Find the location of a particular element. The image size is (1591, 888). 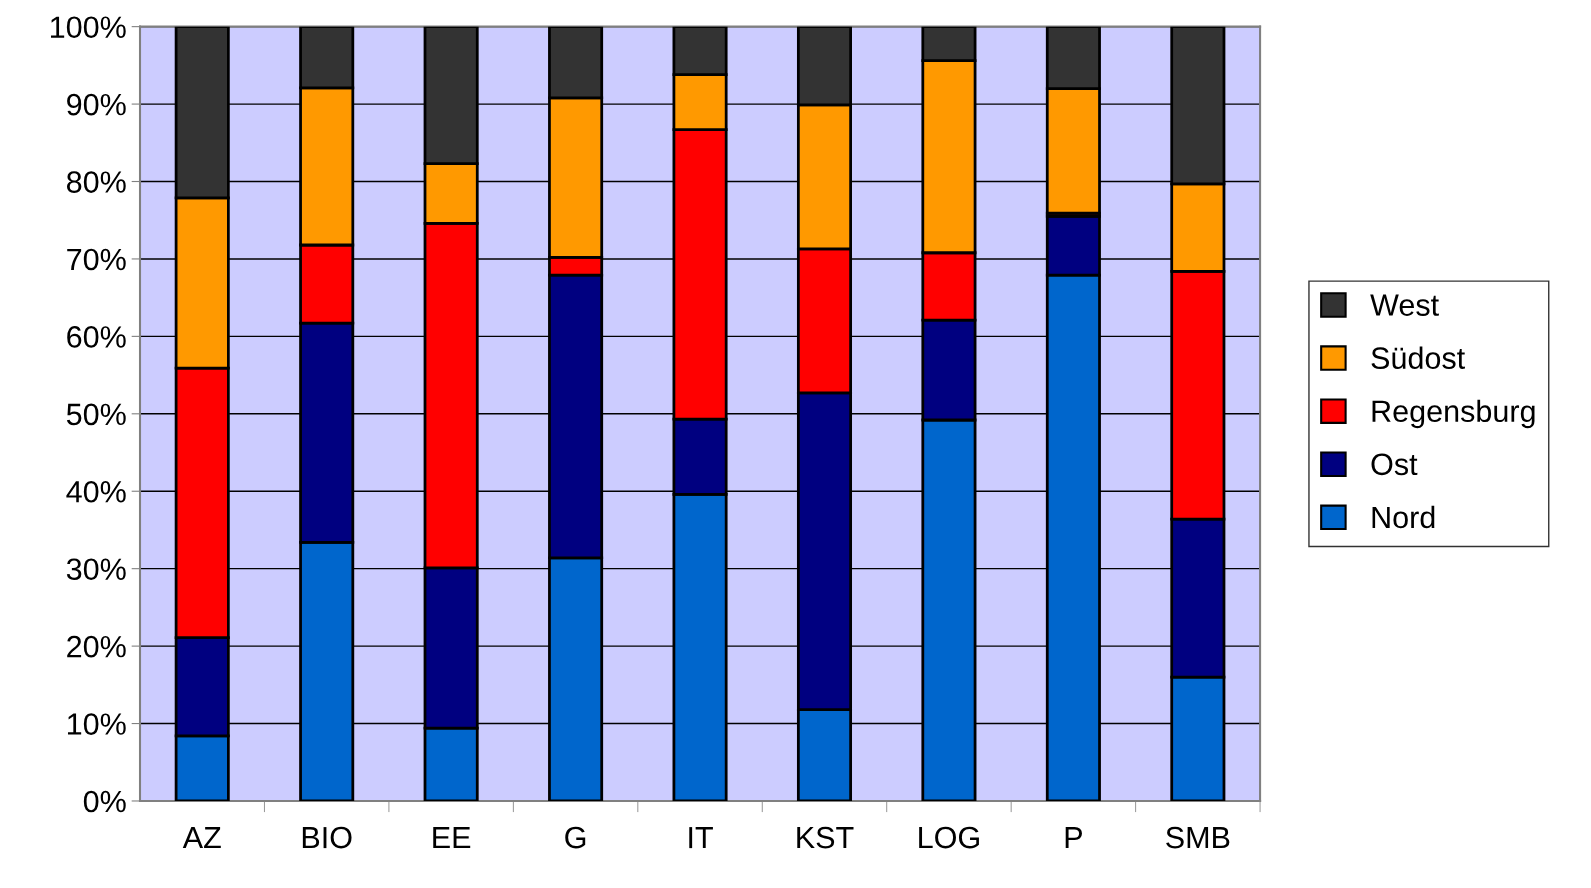

y-tick-label: 50% is located at coordinates (96, 414).